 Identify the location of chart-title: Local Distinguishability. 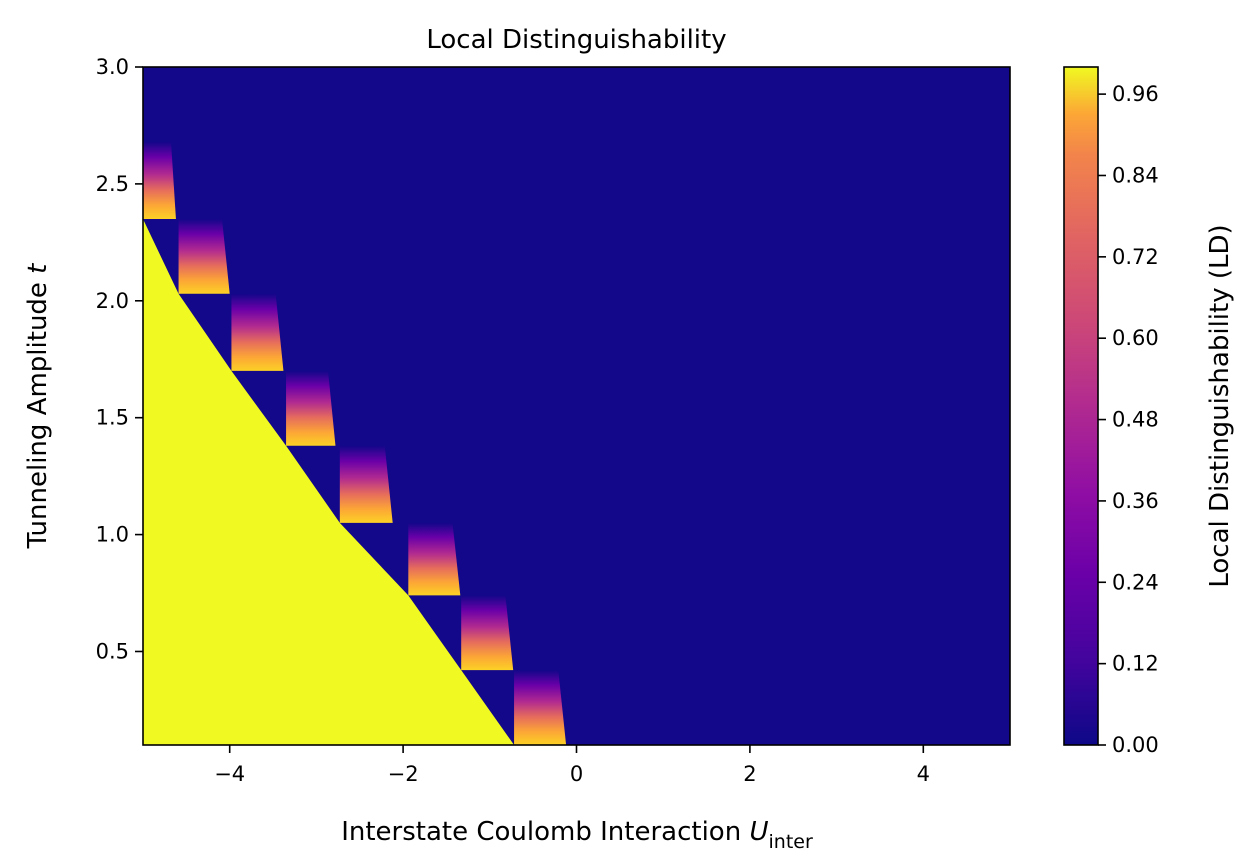
(576, 40).